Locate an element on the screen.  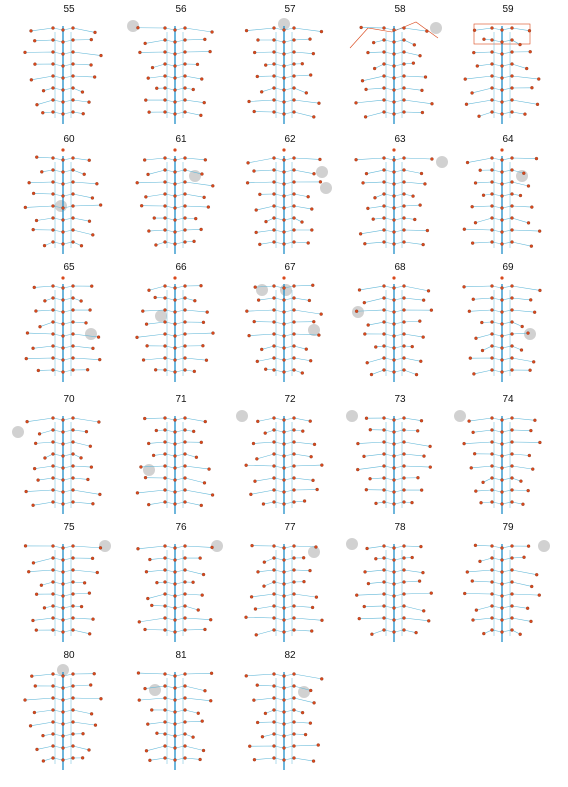
panel-77: 77 is located at coordinates (290, 587).